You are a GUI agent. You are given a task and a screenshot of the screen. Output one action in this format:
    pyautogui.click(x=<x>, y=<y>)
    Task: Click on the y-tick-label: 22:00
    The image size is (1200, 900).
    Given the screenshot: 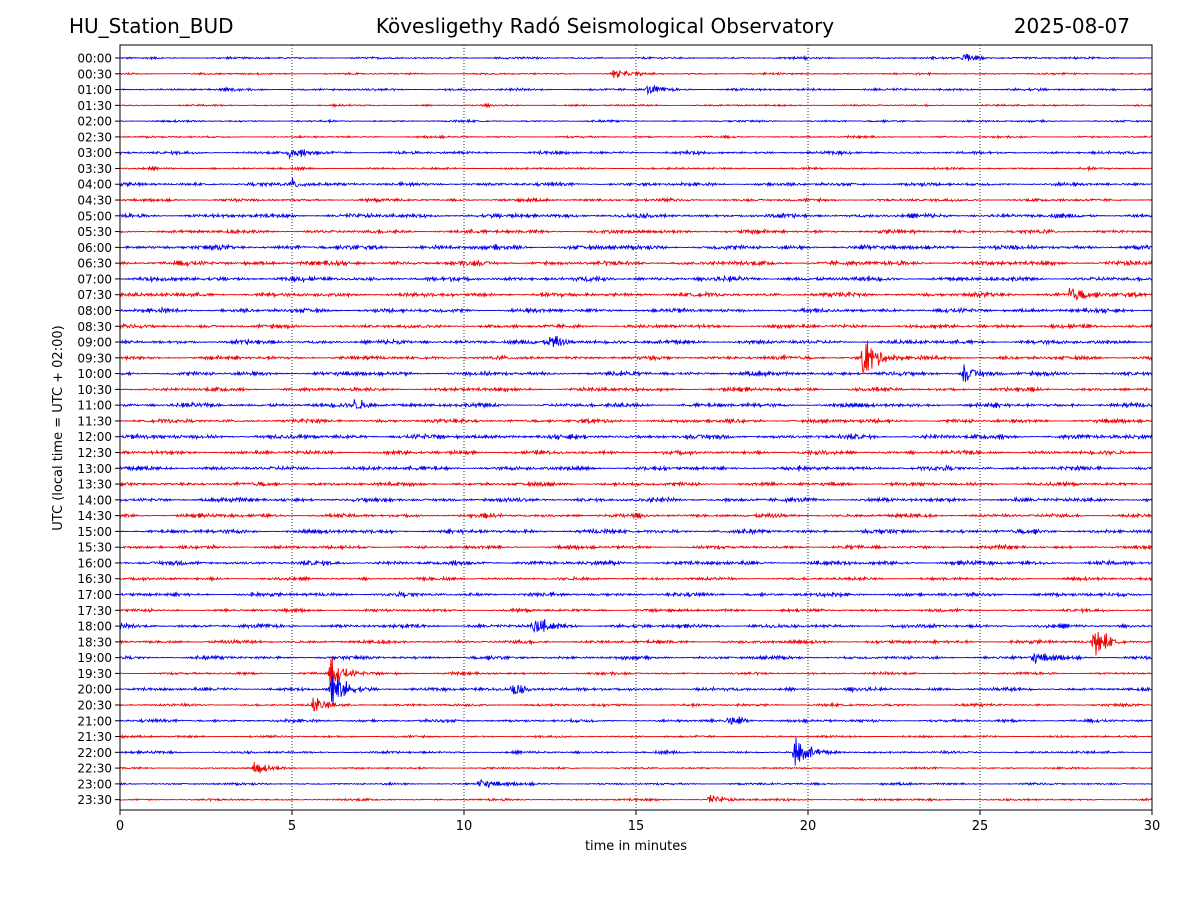 What is the action you would take?
    pyautogui.click(x=94, y=753)
    